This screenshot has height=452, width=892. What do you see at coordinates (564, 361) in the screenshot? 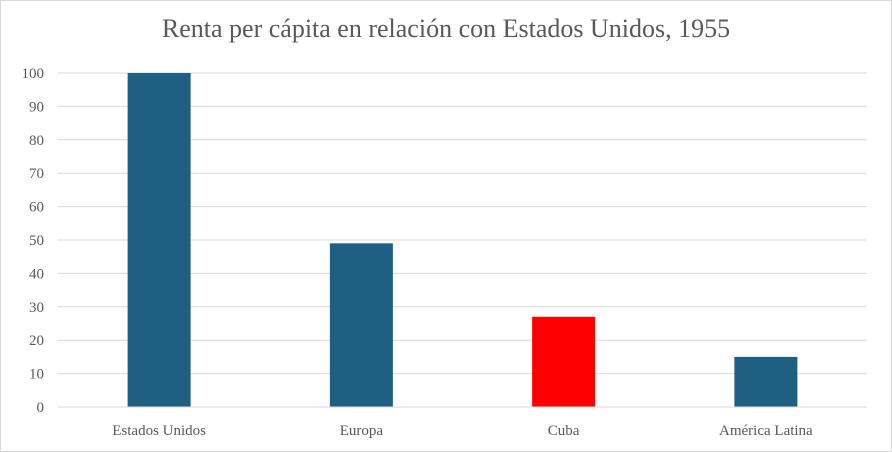
I see `bar-cuba` at bounding box center [564, 361].